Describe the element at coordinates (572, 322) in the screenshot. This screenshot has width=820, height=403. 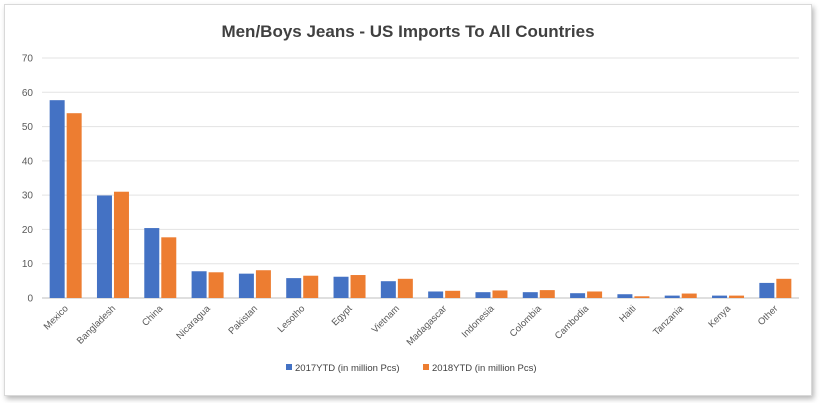
I see `x-category-label: Cambodia` at that location.